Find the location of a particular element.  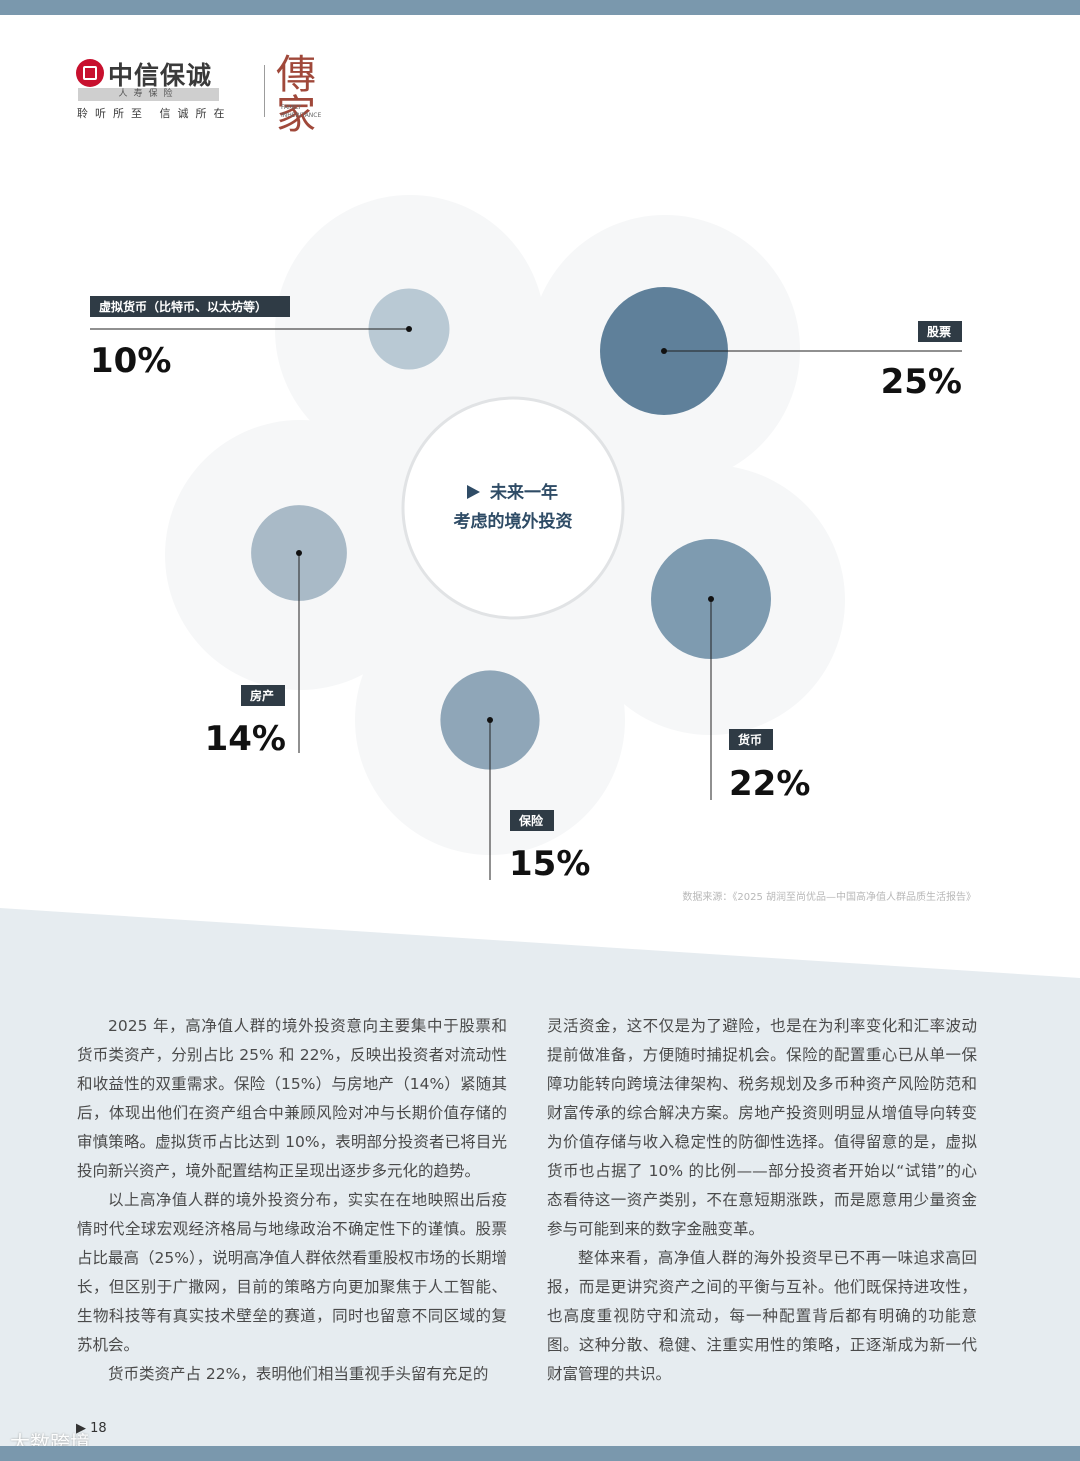

chuanjia-subtitle-line2: INHERITANCE is located at coordinates (301, 115).